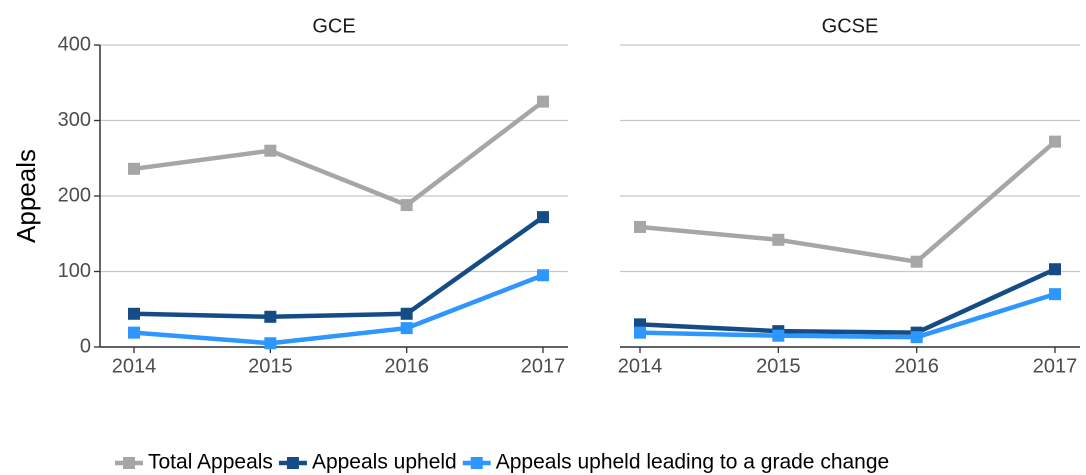  Describe the element at coordinates (74, 195) in the screenshot. I see `y-tick-label: 200` at that location.